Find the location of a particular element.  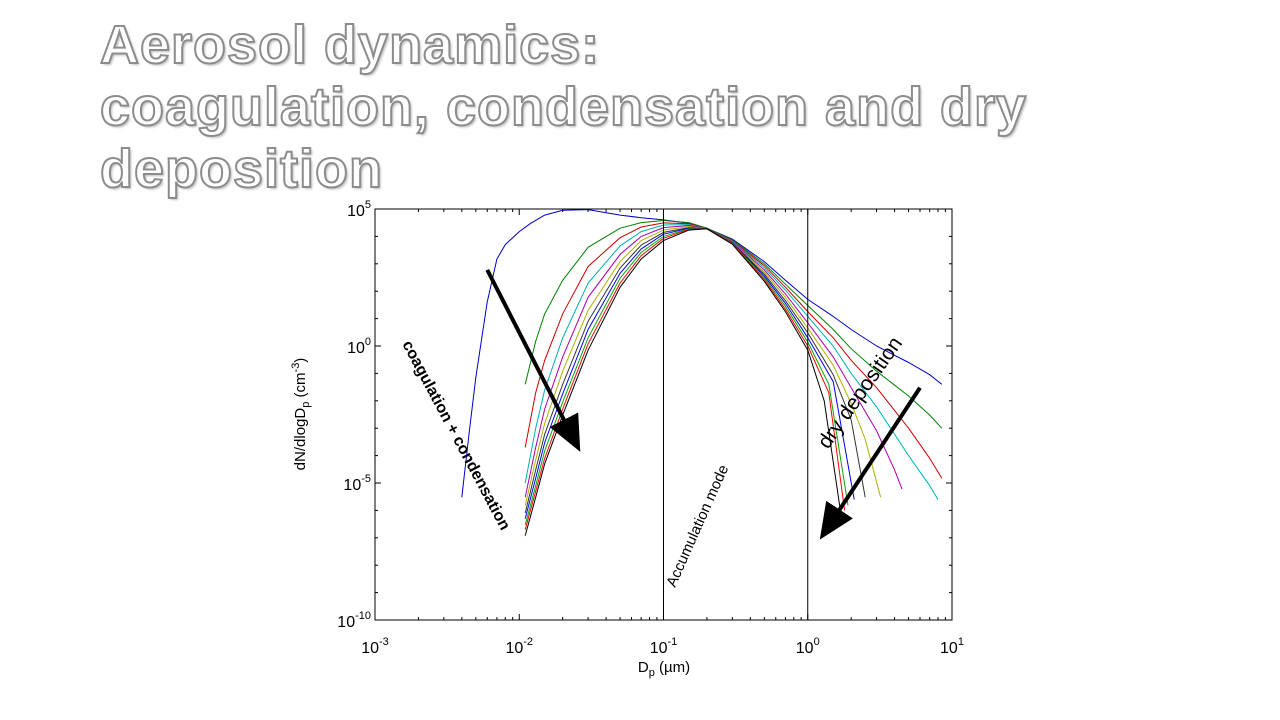

x-tick-label-4-base: 10 is located at coordinates (949, 648).